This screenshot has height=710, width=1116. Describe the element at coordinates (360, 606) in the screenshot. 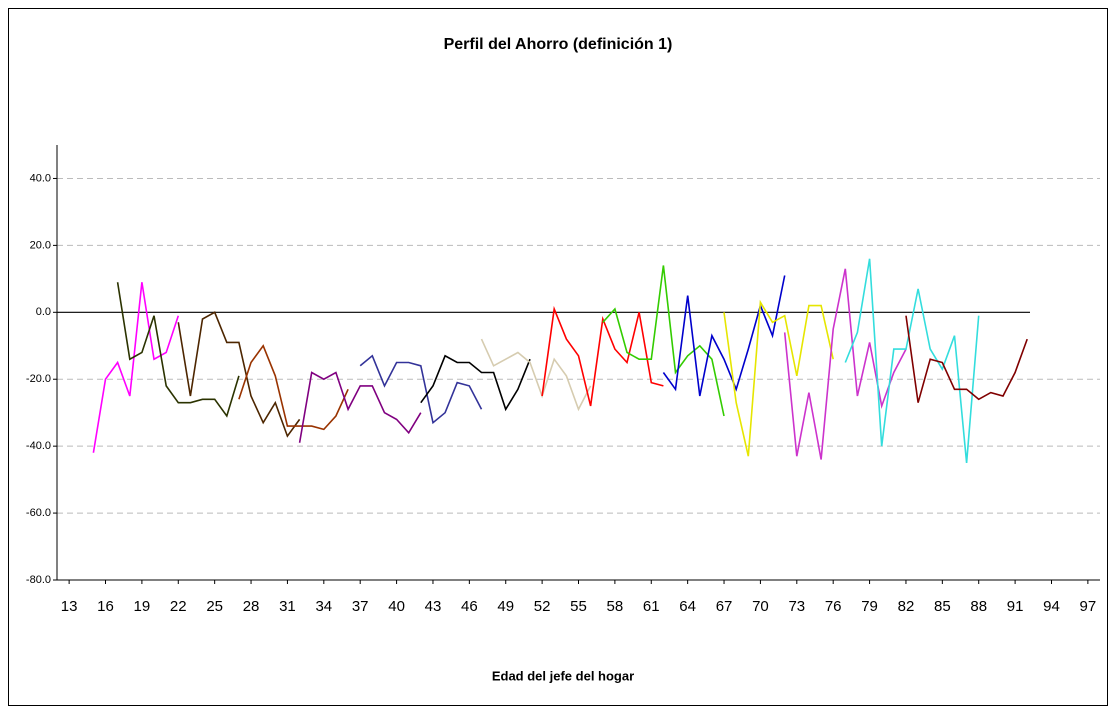

I see `x-tick-label: 37` at that location.